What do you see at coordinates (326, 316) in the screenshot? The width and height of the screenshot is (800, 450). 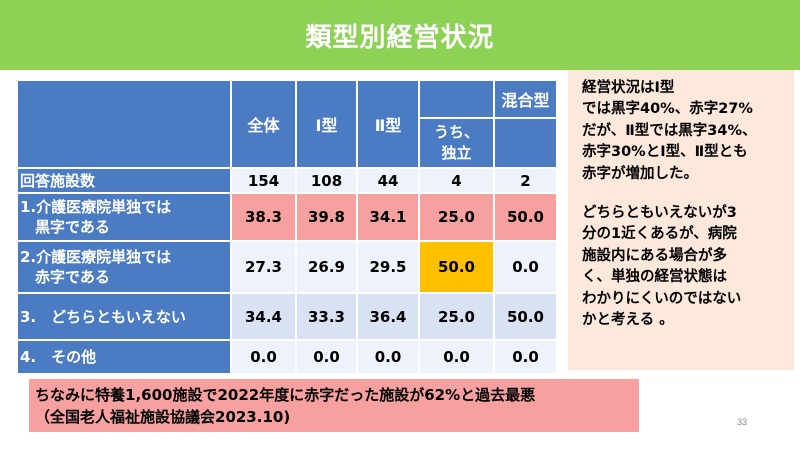 I see `table-cell: 33.3` at bounding box center [326, 316].